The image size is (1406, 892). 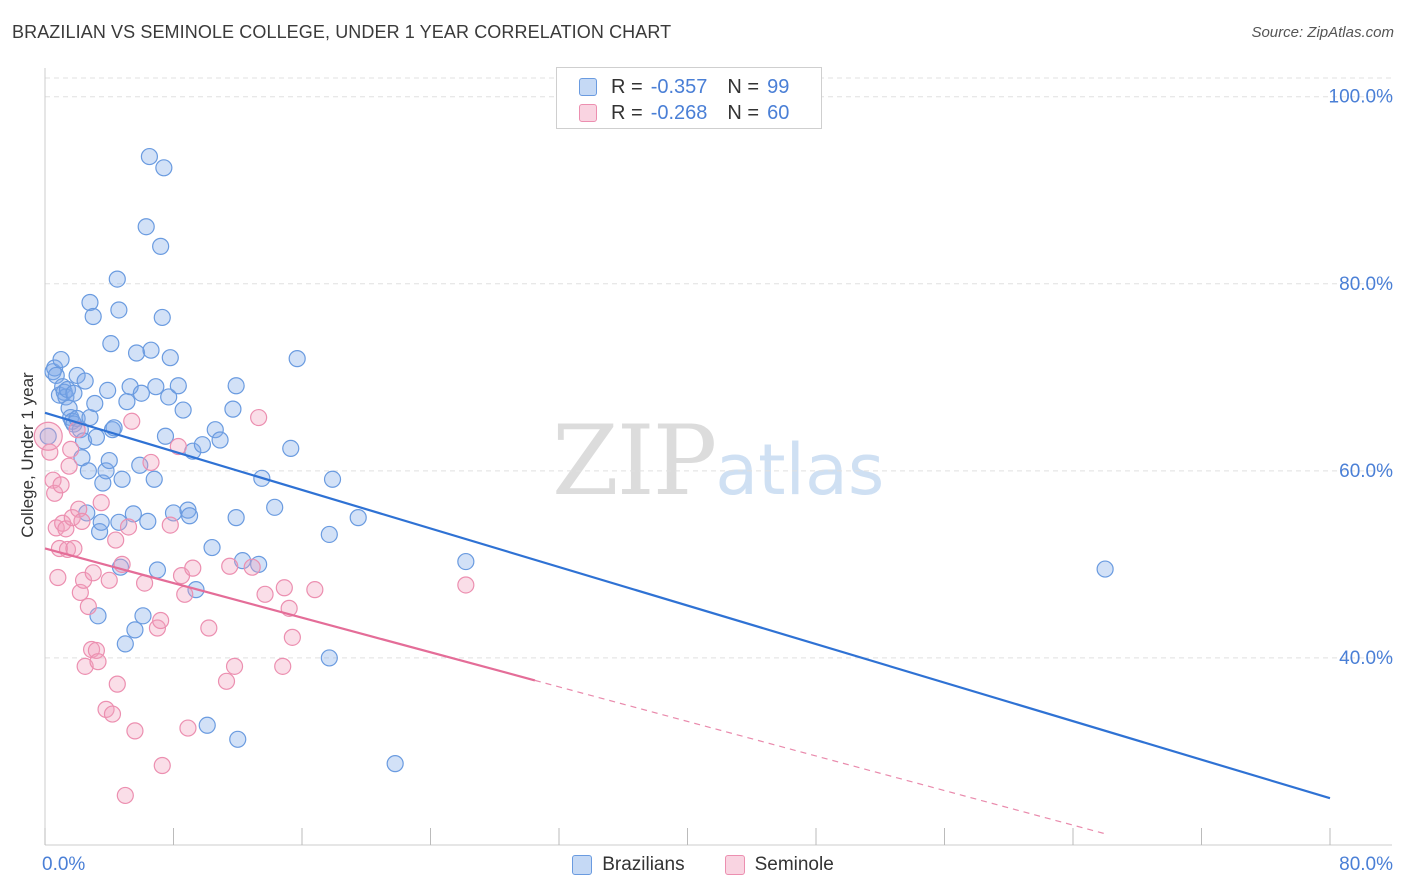 I want to click on y-tick-label: 100.0%, so click(x=1361, y=97).